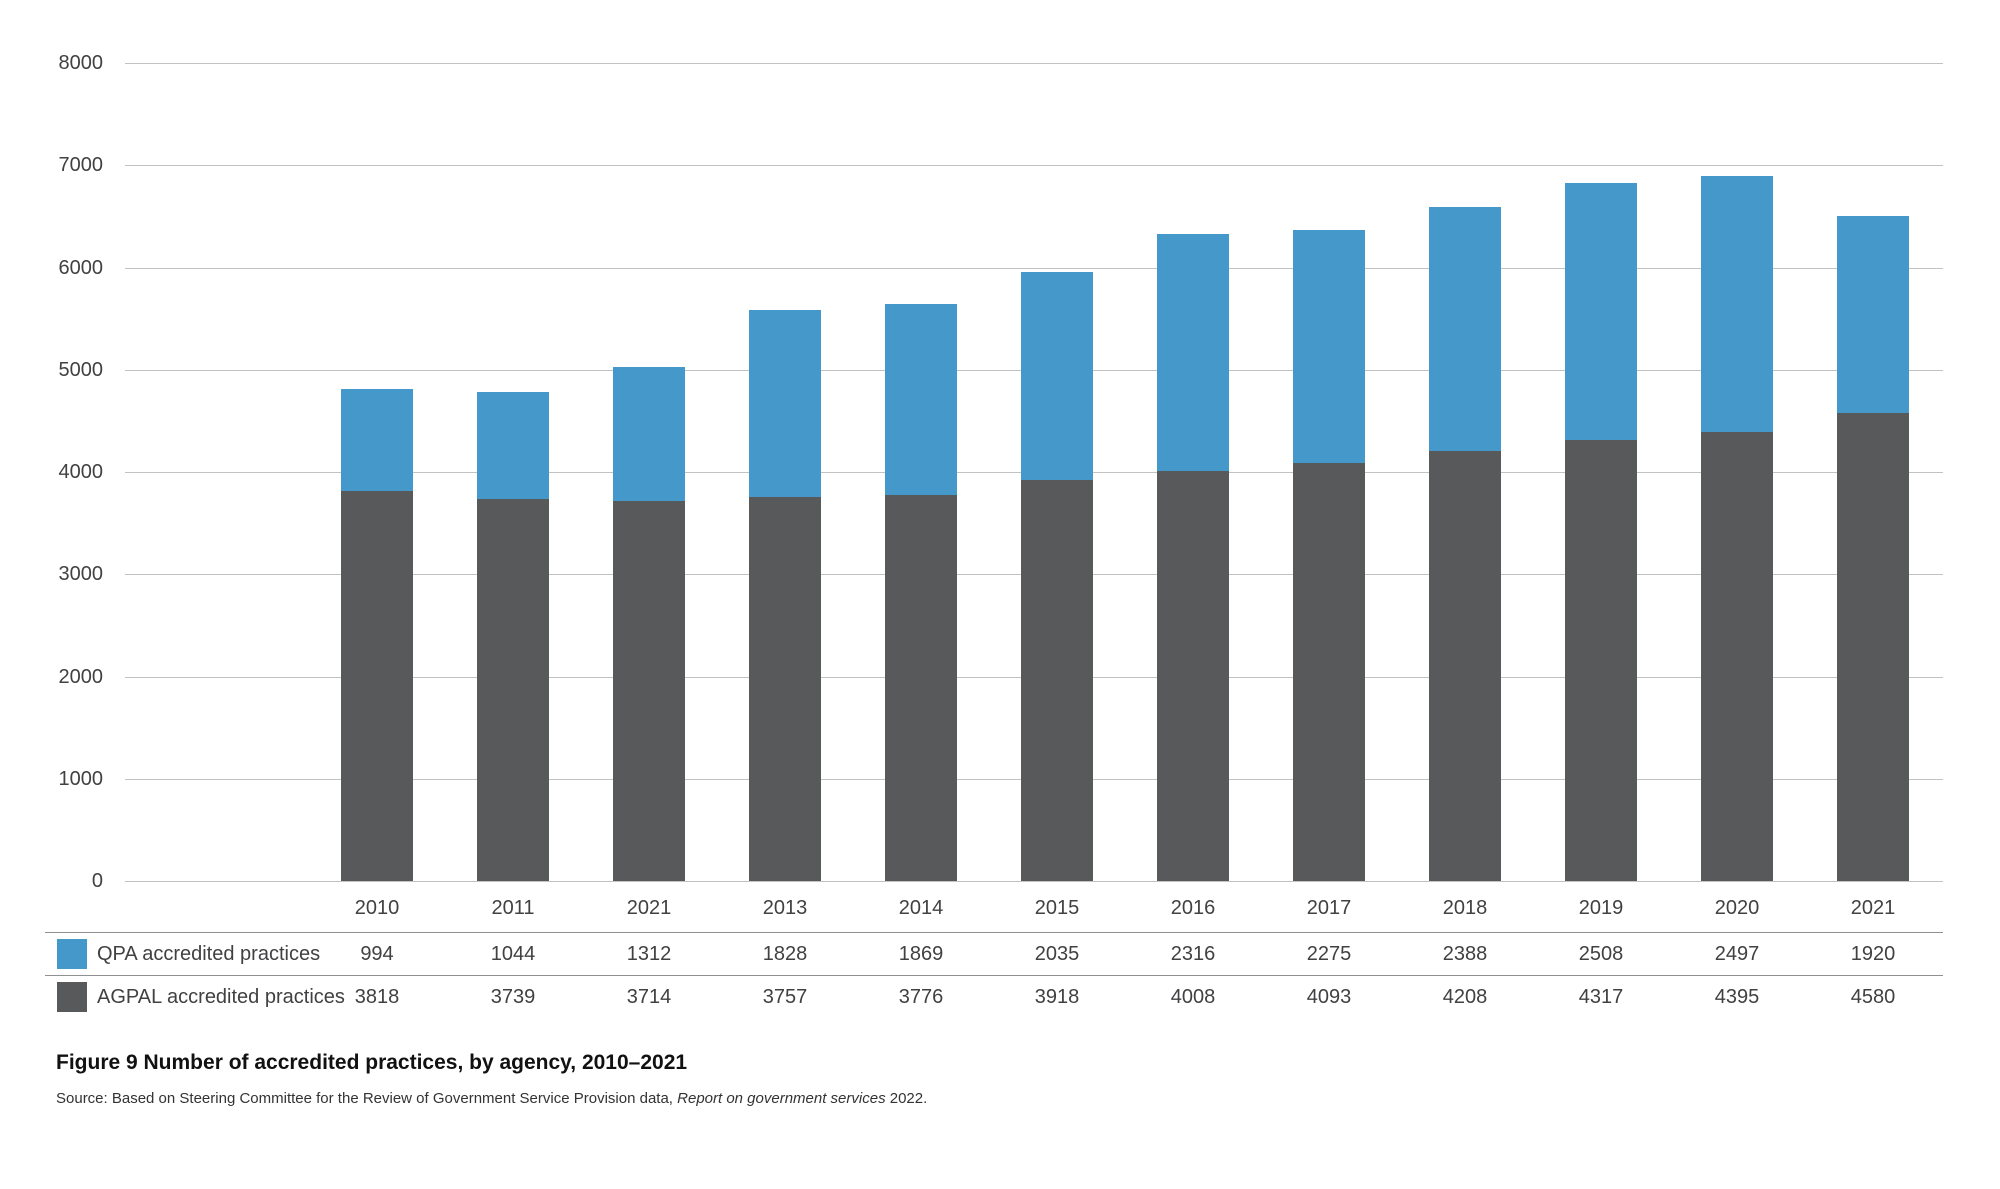  Describe the element at coordinates (513, 445) in the screenshot. I see `bar-2011-qpa-accredited-practices` at that location.